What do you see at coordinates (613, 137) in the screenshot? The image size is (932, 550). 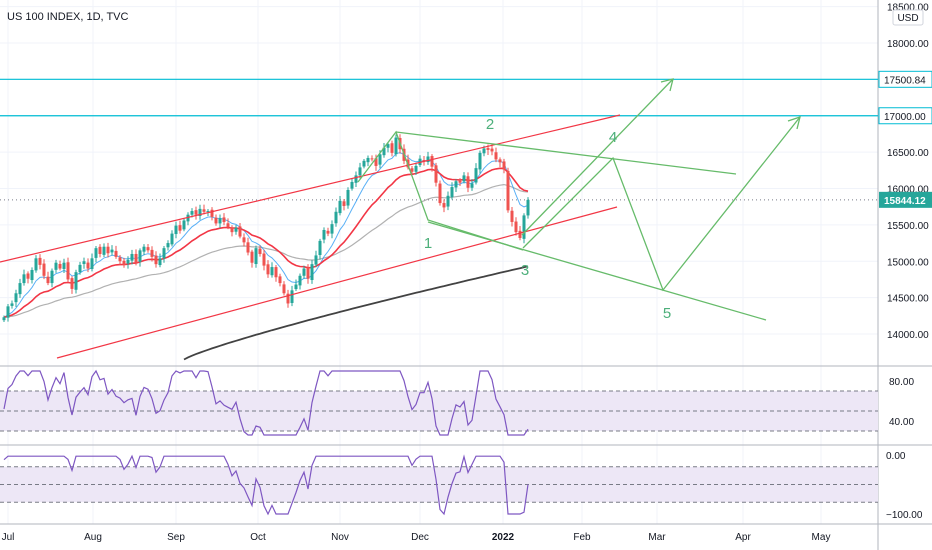 I see `wave-label-4: 4` at bounding box center [613, 137].